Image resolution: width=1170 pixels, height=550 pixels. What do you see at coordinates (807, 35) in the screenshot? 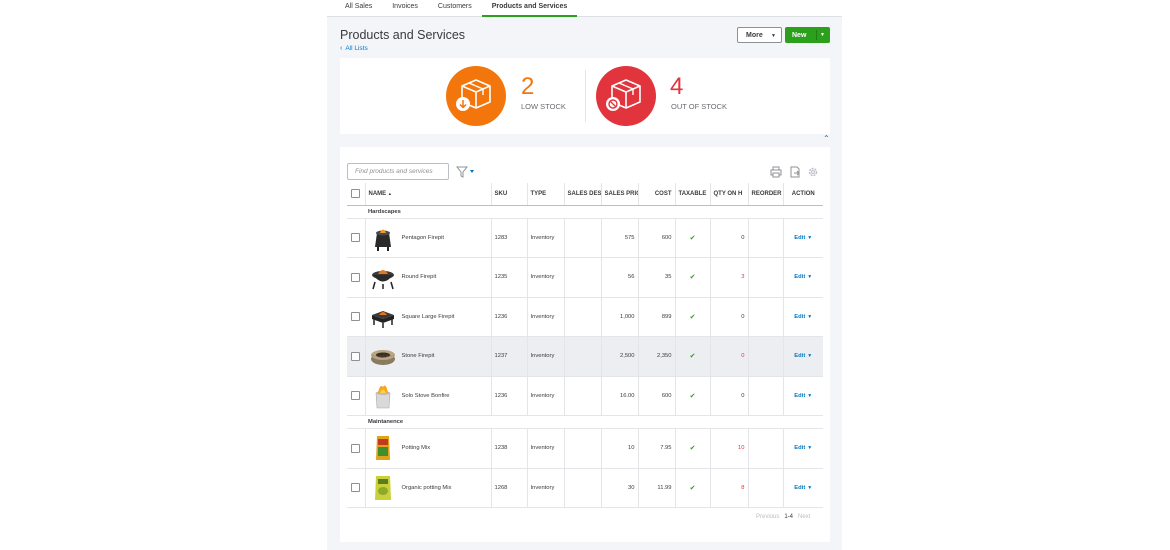
I see `new-button: New ▼` at bounding box center [807, 35].